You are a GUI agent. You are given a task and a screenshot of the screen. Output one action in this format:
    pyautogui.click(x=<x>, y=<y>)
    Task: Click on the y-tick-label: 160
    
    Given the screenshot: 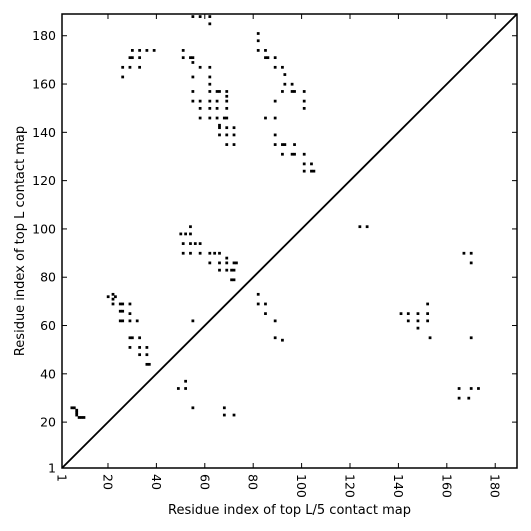 What is the action you would take?
    pyautogui.click(x=44, y=84)
    